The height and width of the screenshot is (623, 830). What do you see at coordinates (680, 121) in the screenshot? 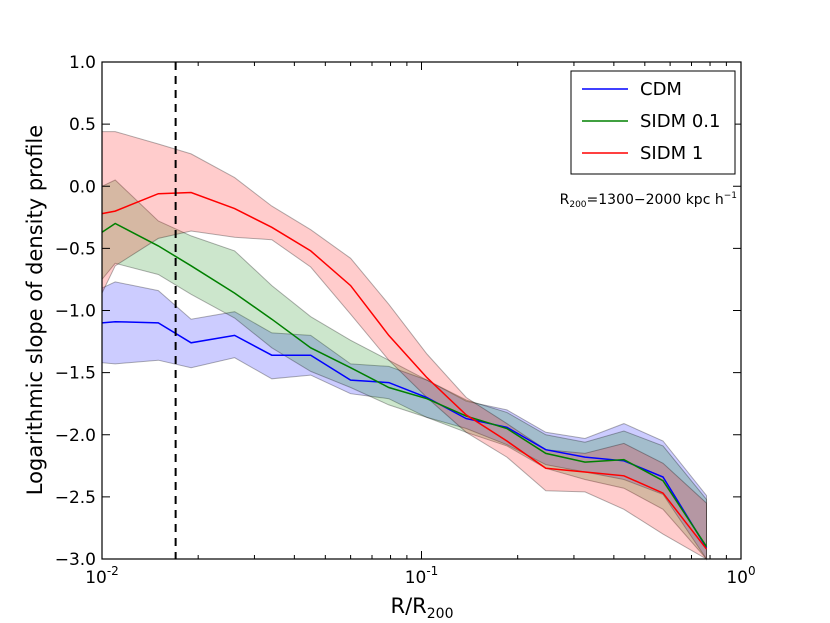
I see `legend-label-sidm-0-1: SIDM 0.1` at bounding box center [680, 121].